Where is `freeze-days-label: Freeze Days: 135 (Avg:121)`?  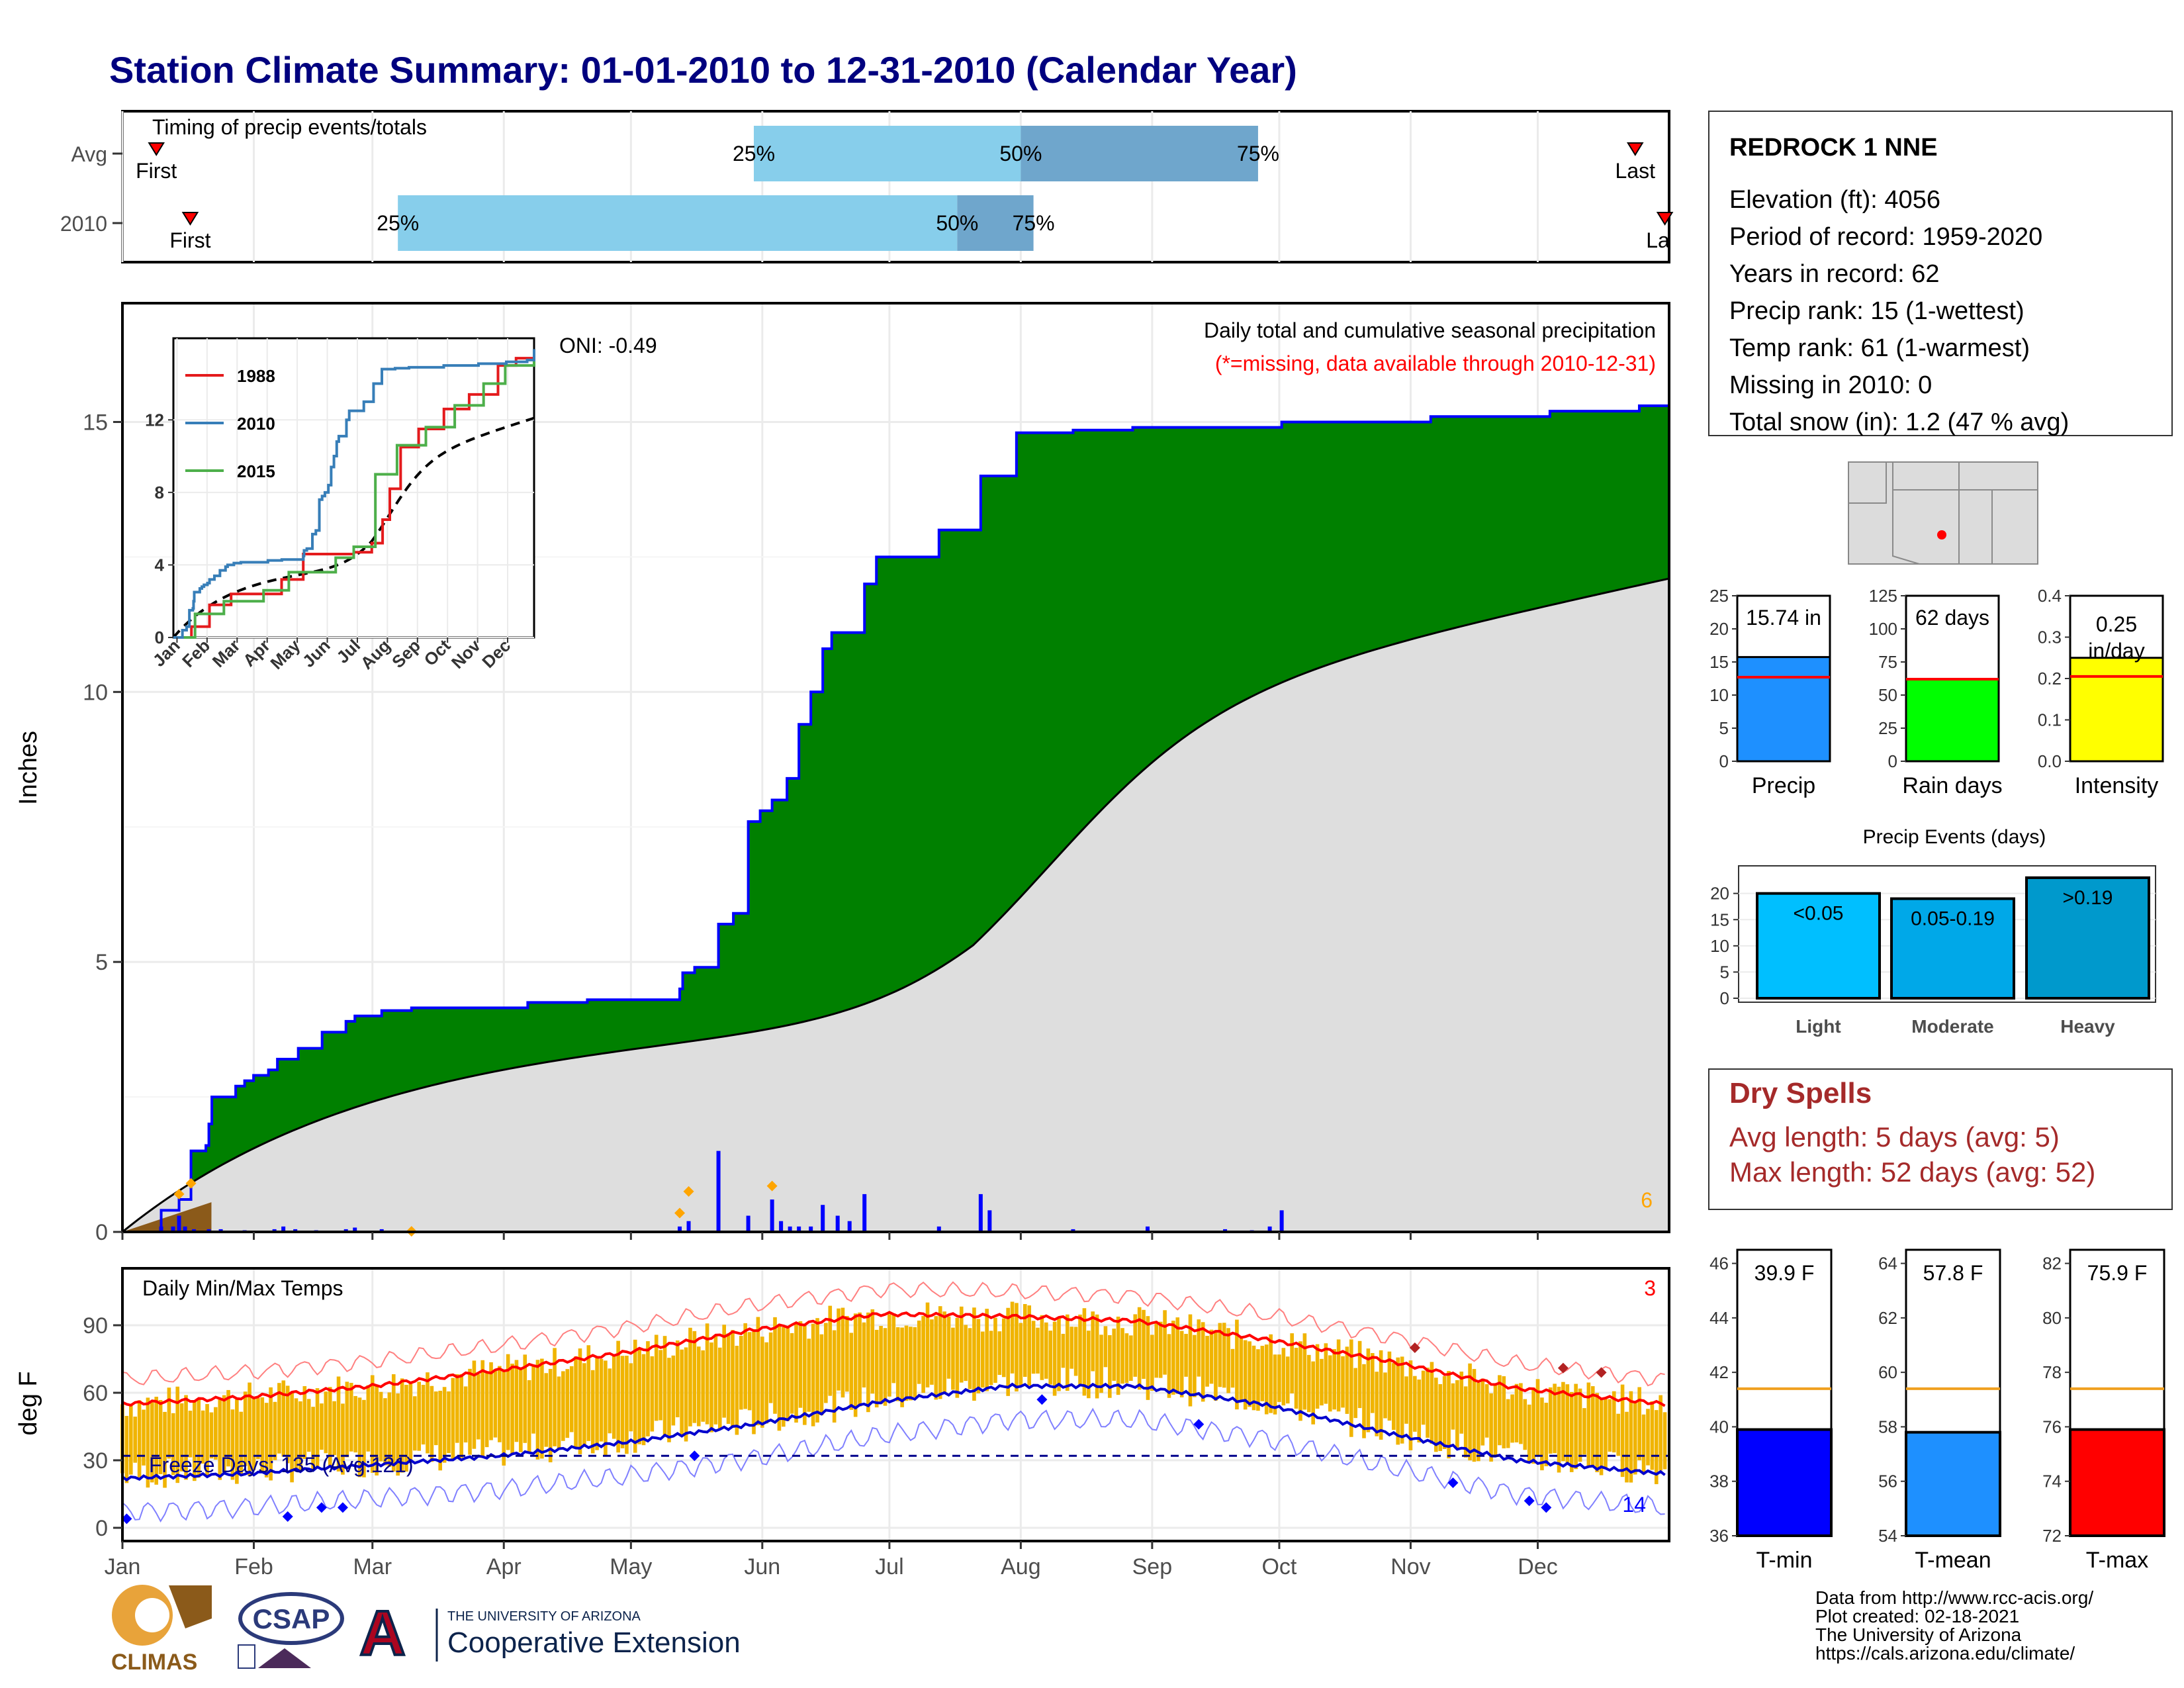
freeze-days-label: Freeze Days: 135 (Avg:121) is located at coordinates (281, 1465).